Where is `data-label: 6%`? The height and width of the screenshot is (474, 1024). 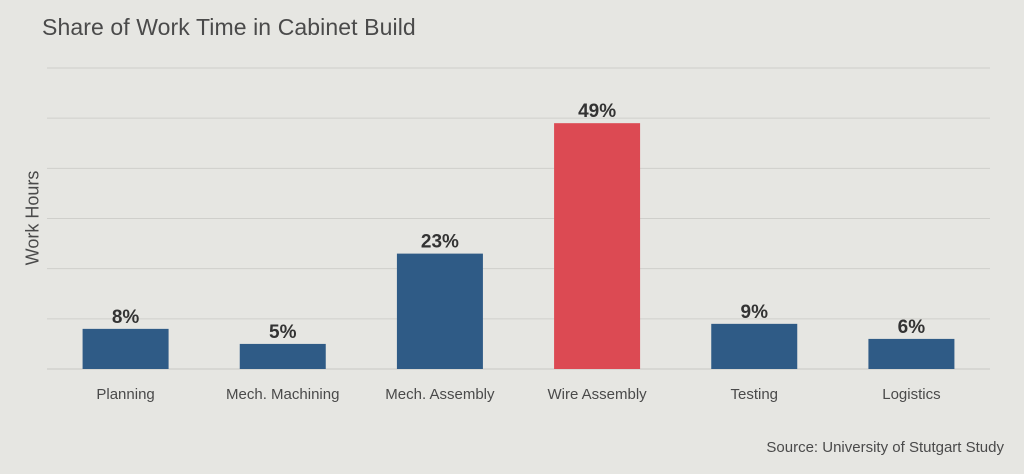 data-label: 6% is located at coordinates (912, 327).